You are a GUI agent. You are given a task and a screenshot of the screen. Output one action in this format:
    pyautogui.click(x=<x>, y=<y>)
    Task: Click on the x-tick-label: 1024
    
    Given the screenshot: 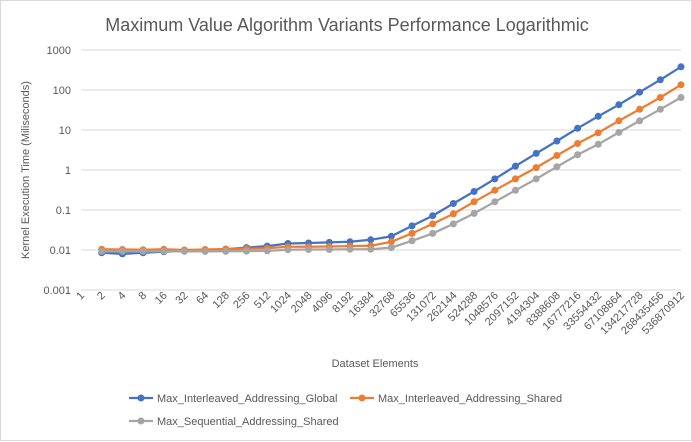 What is the action you would take?
    pyautogui.click(x=281, y=303)
    